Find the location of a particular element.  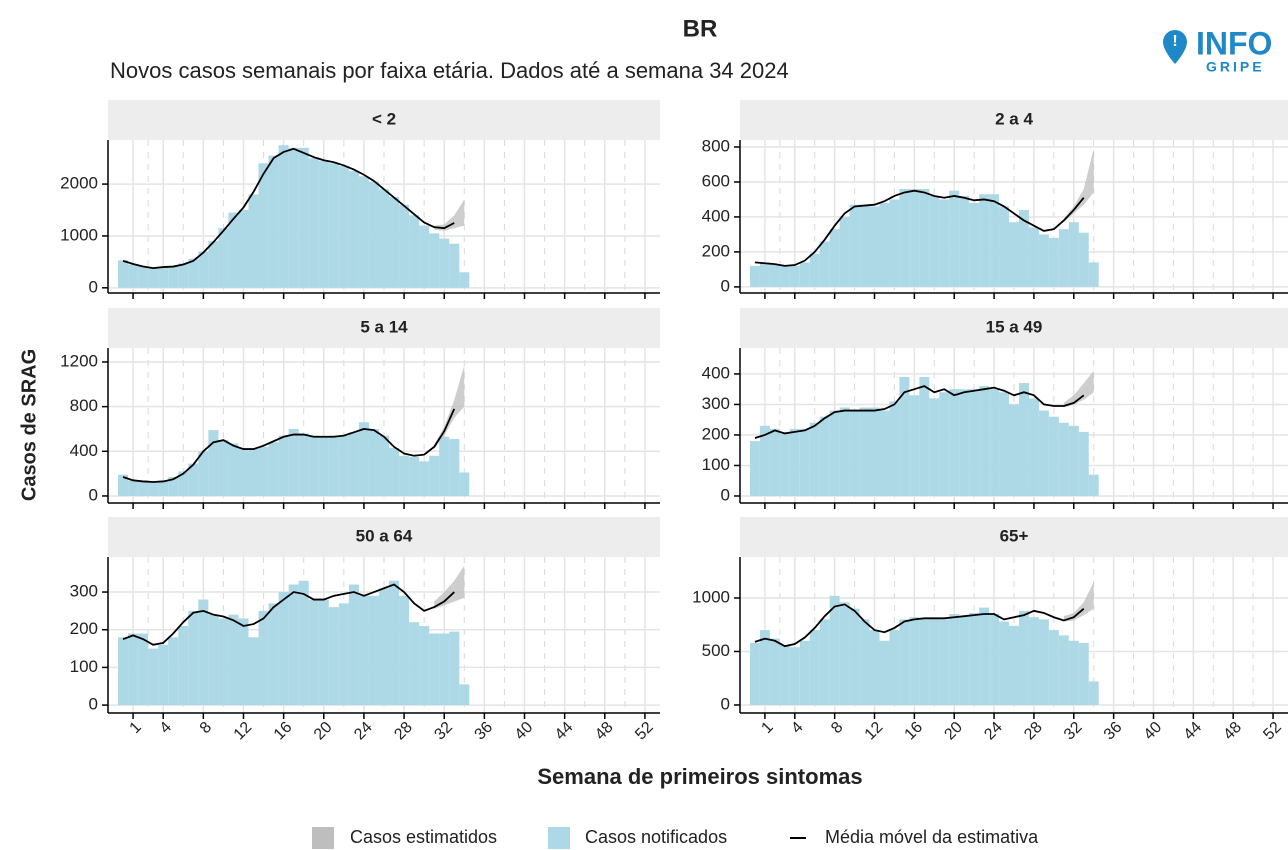

x-tick-label: 1 is located at coordinates (767, 728).